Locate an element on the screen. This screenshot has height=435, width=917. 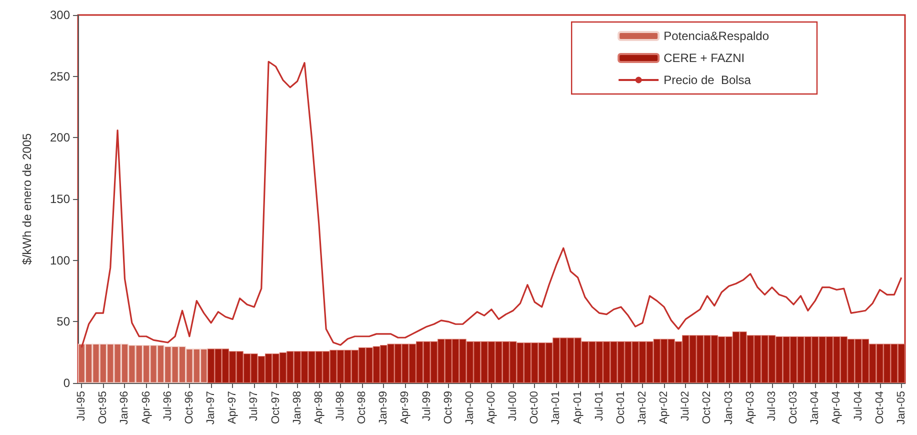
x-tick-label: Apr-98 is located at coordinates (318, 407).